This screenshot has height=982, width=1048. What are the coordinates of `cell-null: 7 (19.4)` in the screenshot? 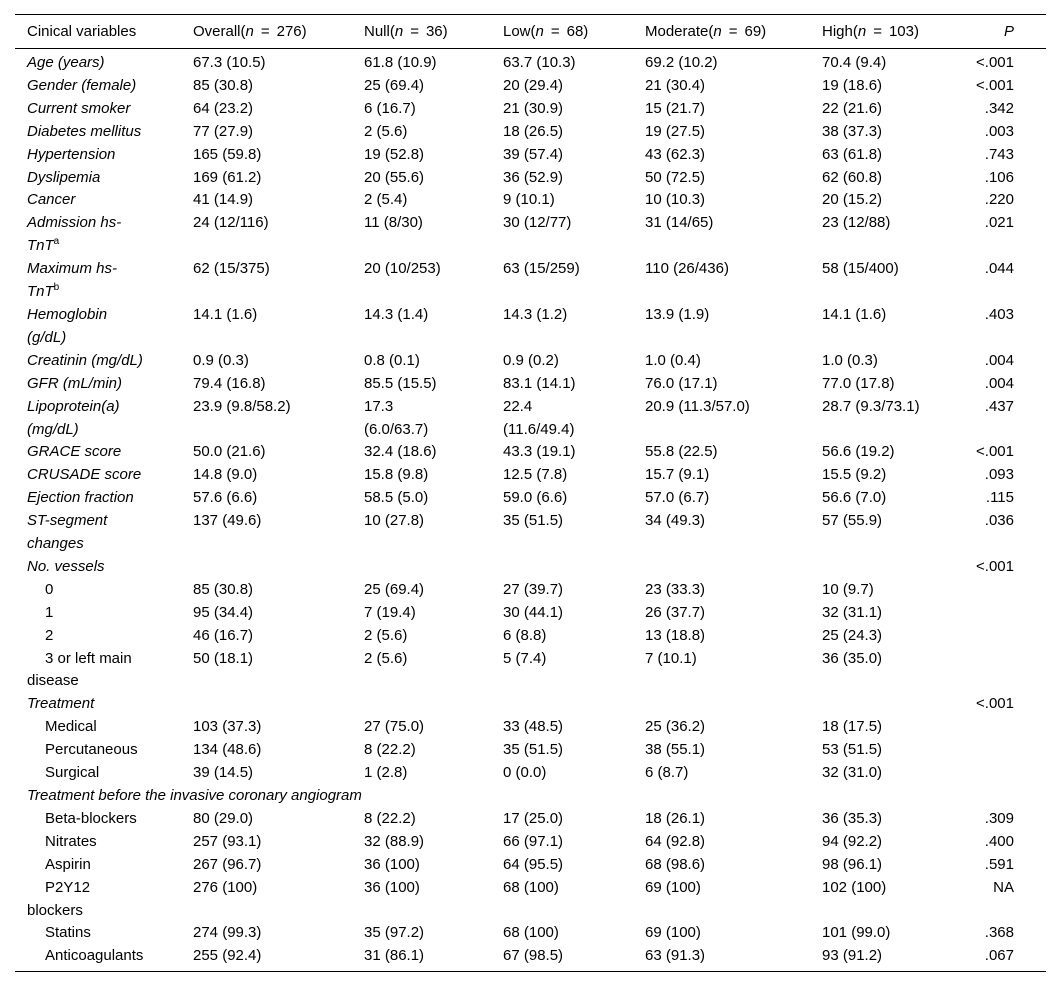 It's located at (390, 612).